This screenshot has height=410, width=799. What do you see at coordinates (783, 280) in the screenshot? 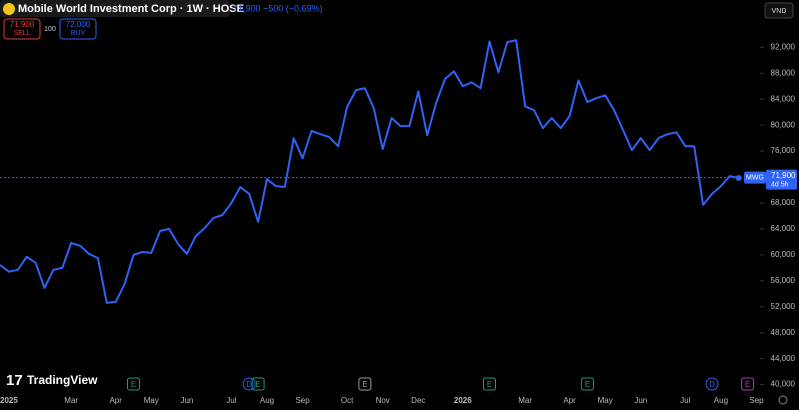
I see `y-tick-label: 56,000` at bounding box center [783, 280].